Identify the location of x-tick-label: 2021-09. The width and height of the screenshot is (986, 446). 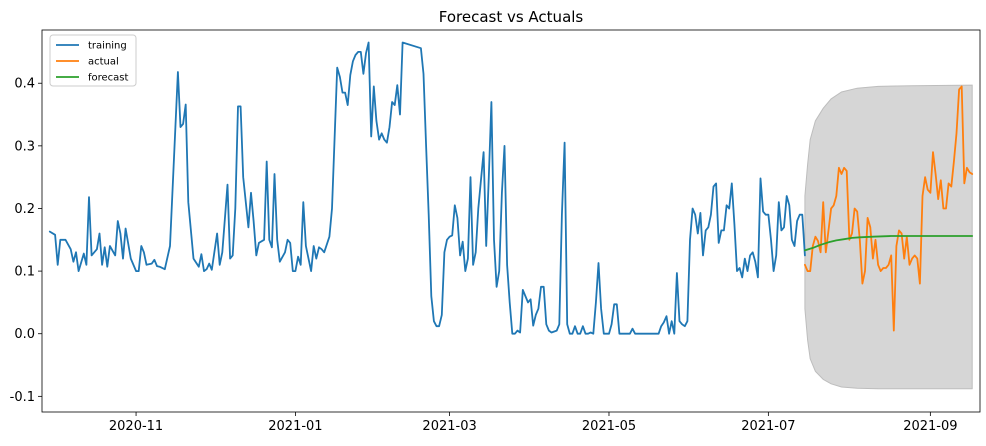
(930, 426).